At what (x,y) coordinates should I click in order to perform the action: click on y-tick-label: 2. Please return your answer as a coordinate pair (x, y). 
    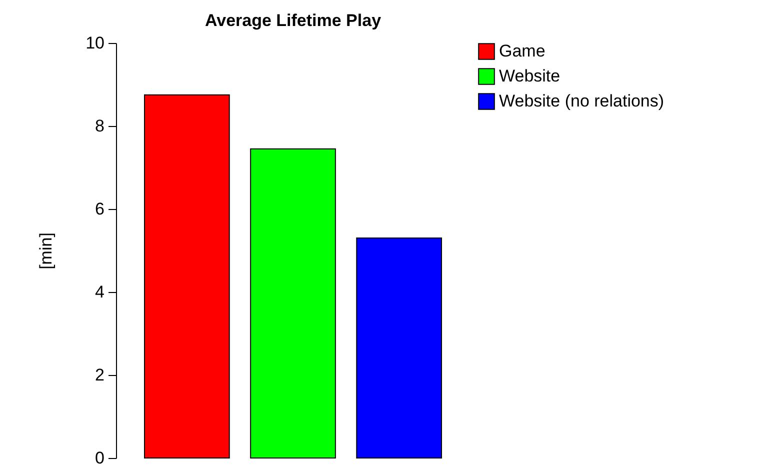
    Looking at the image, I should click on (99, 375).